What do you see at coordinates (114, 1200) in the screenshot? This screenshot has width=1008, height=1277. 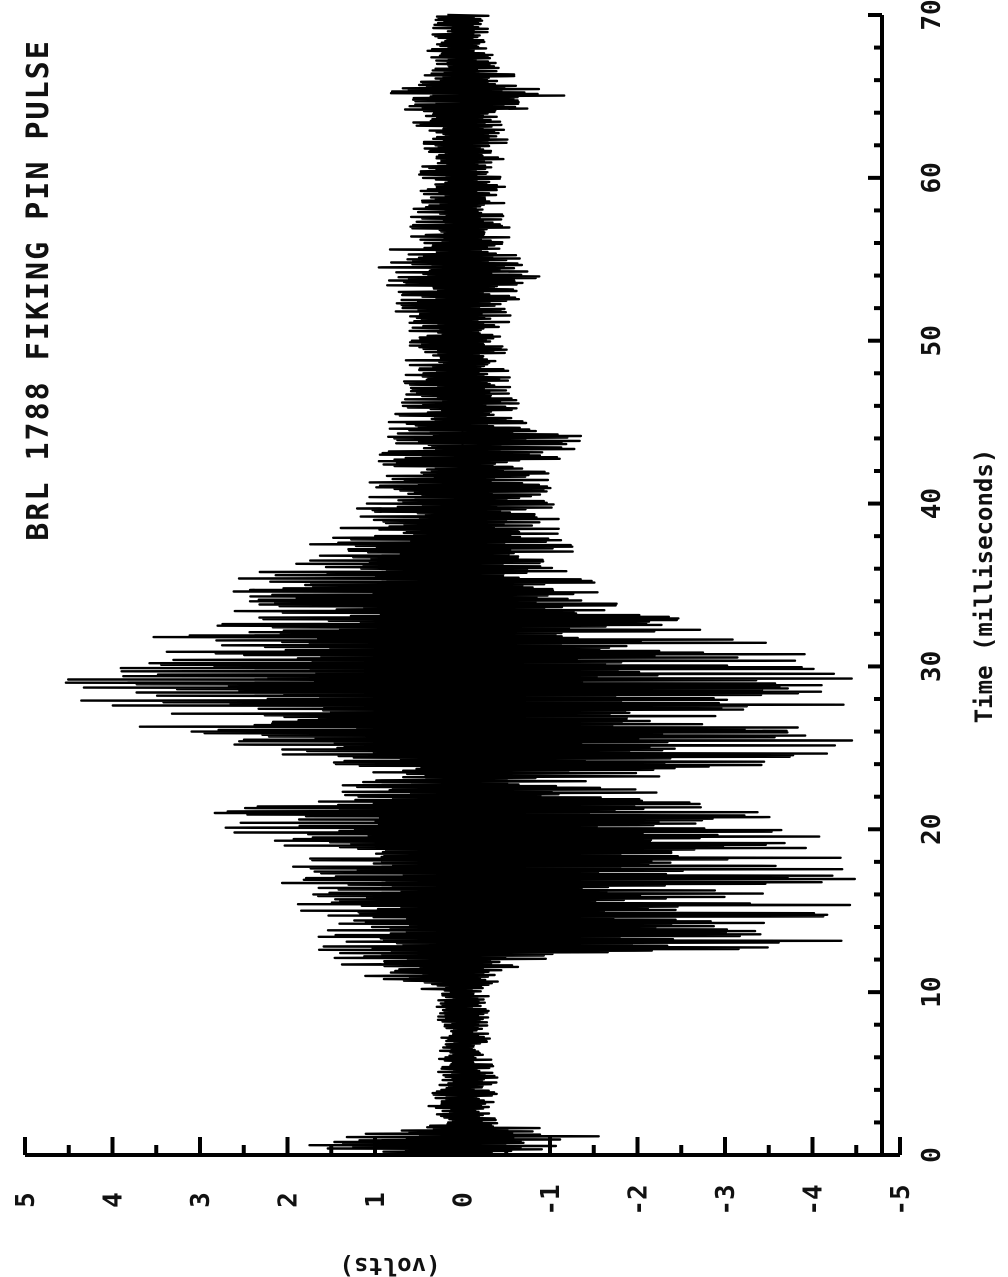 I see `volts-tick-label: 4` at bounding box center [114, 1200].